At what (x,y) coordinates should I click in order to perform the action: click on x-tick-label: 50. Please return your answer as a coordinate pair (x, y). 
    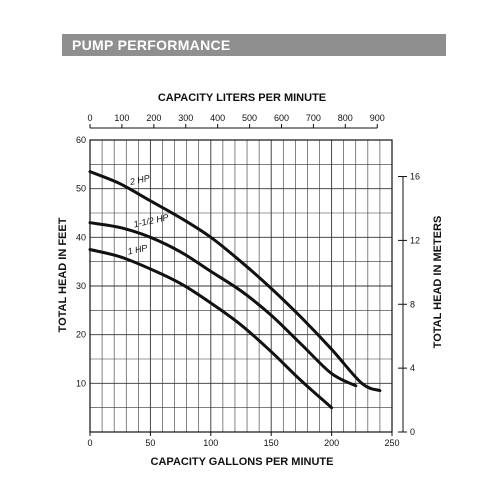
    Looking at the image, I should click on (150, 443).